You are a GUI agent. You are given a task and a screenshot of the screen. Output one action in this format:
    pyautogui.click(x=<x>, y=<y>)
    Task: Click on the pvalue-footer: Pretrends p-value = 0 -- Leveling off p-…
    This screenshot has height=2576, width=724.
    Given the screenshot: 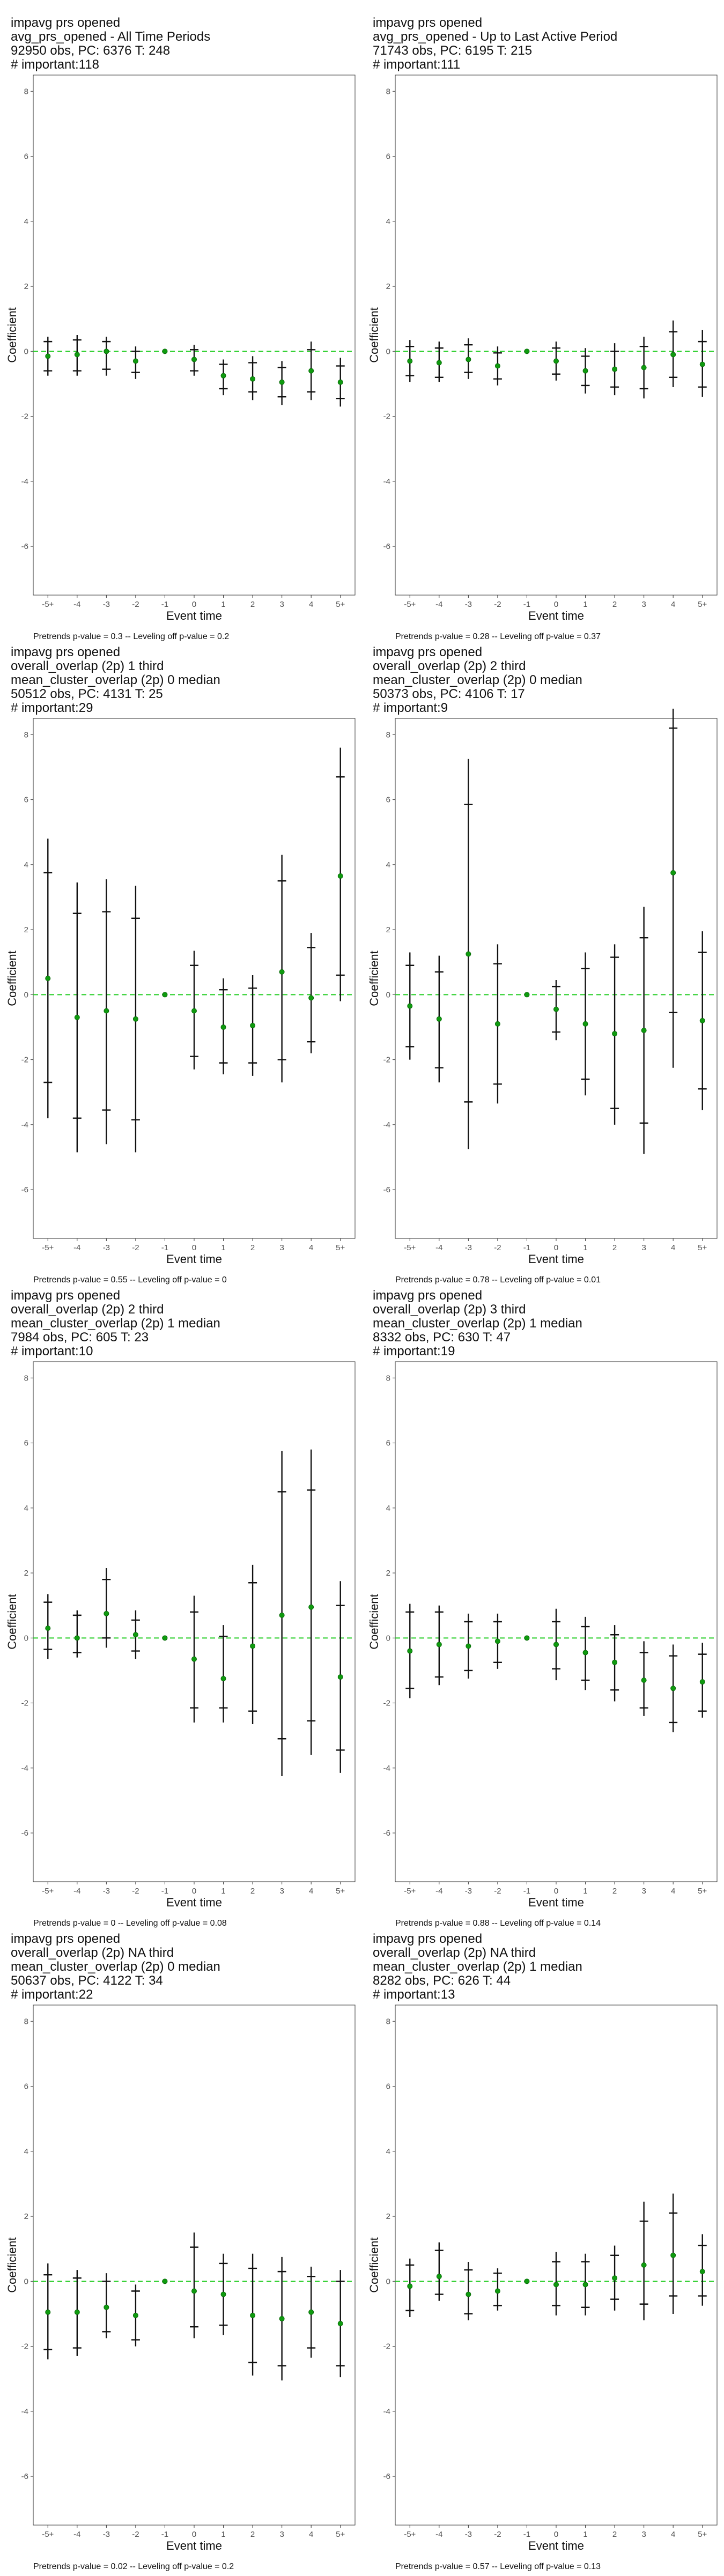 What is the action you would take?
    pyautogui.click(x=130, y=1924)
    